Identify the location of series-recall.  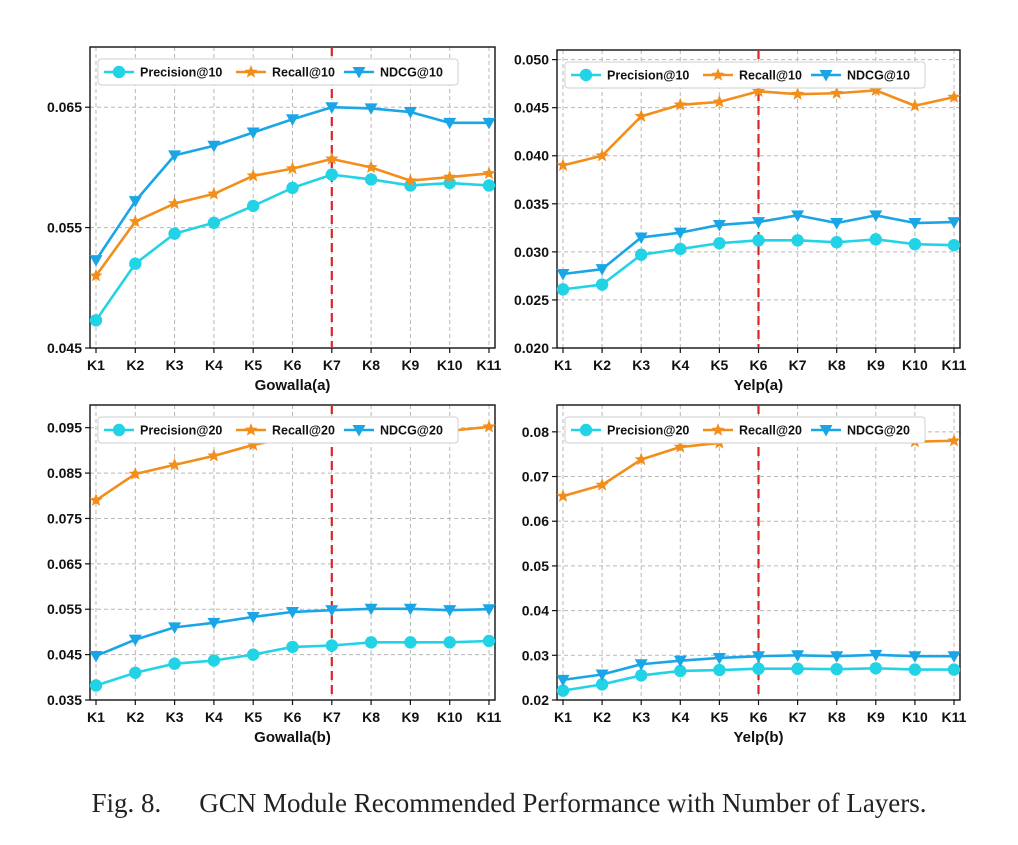
(758, 127).